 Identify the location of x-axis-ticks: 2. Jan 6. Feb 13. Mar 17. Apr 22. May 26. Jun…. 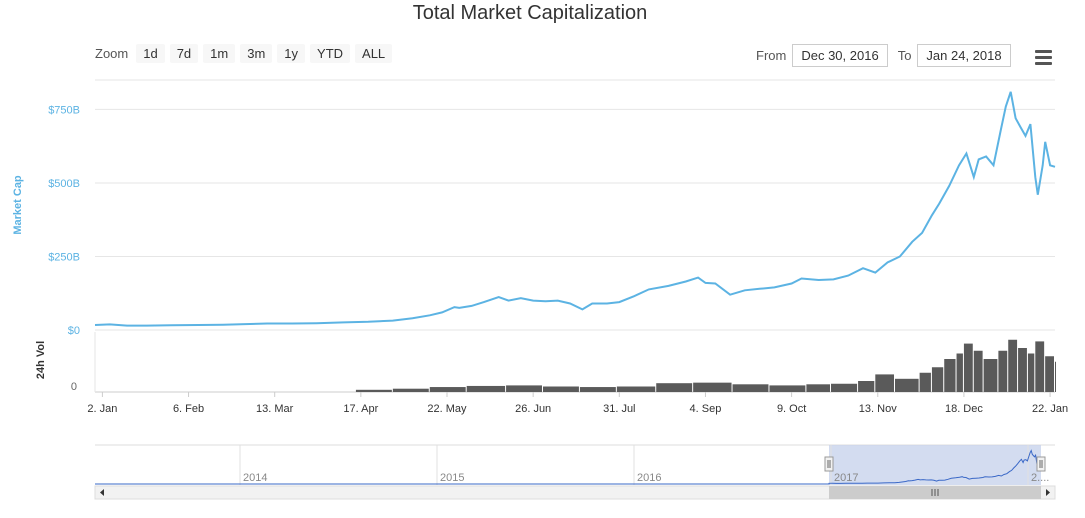
(577, 403).